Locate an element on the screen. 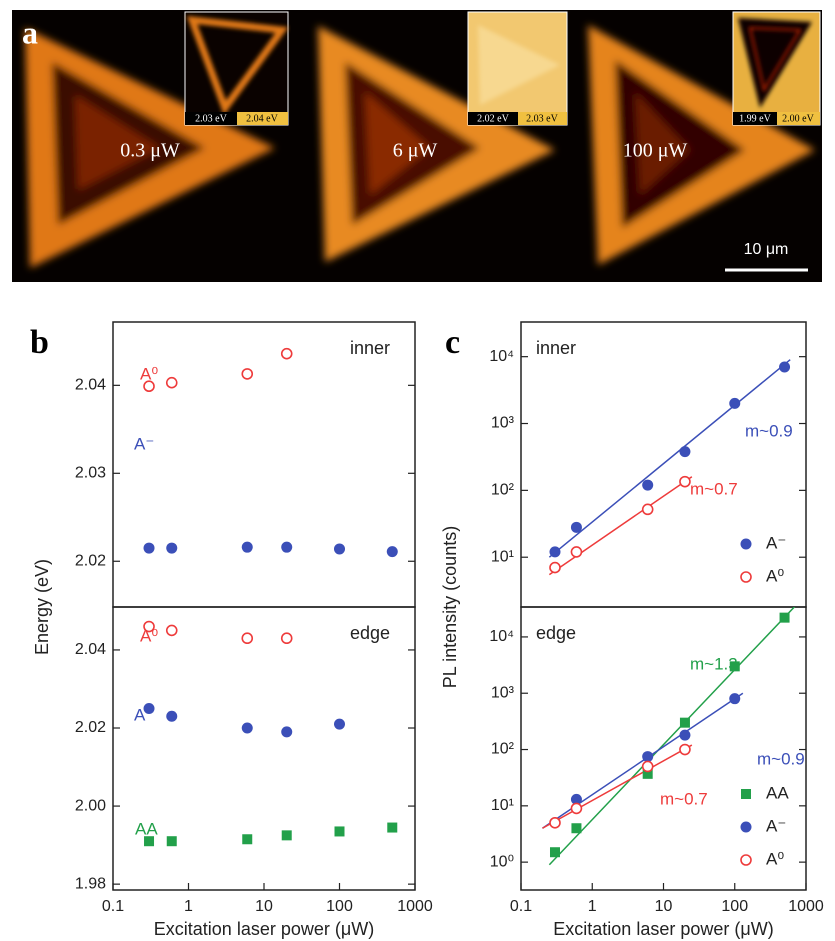  scale-right-label: 2.04 eV is located at coordinates (262, 118).